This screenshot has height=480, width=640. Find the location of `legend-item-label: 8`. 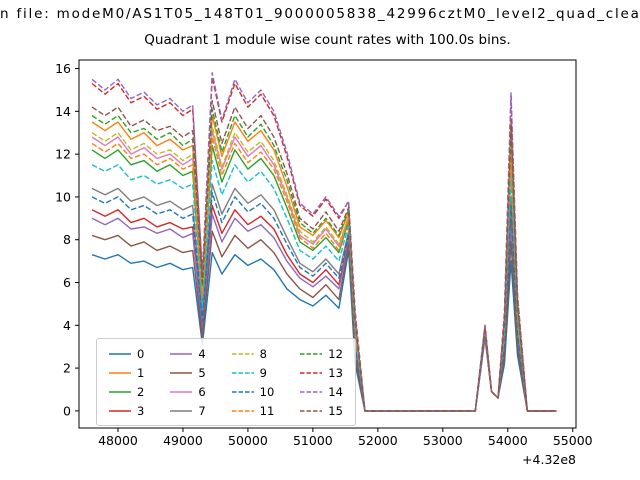

legend-item-label: 8 is located at coordinates (263, 353).